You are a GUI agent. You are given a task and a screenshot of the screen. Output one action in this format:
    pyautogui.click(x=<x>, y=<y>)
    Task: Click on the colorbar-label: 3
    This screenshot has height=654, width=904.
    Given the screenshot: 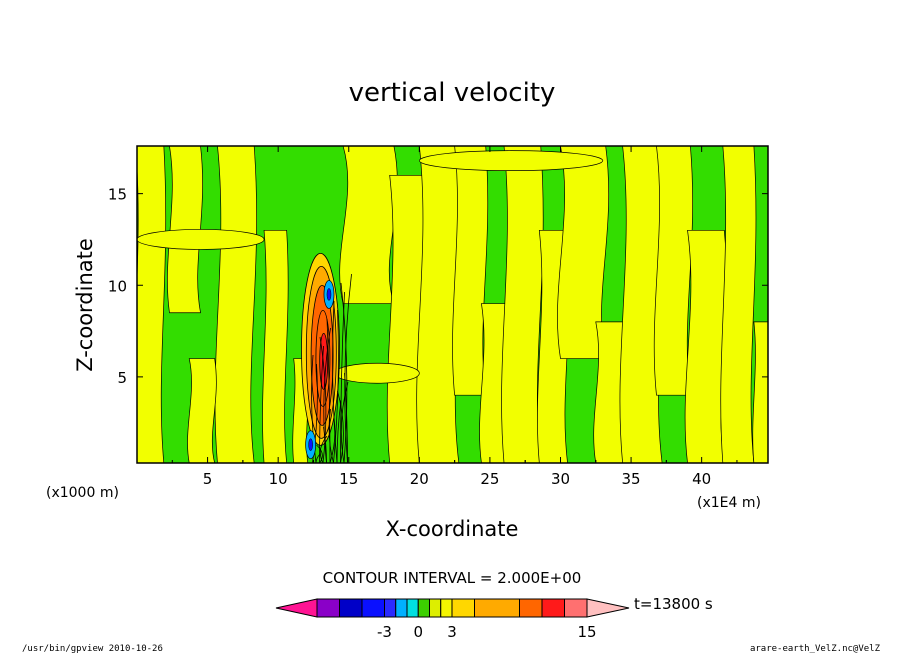 What is the action you would take?
    pyautogui.click(x=452, y=632)
    